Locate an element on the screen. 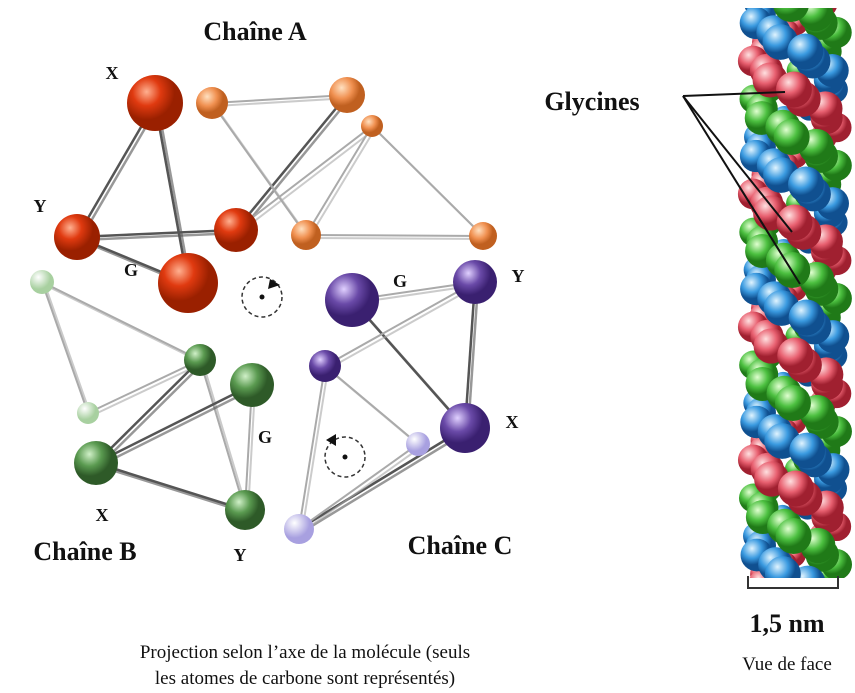  chain-title: Chaîne A is located at coordinates (255, 31).